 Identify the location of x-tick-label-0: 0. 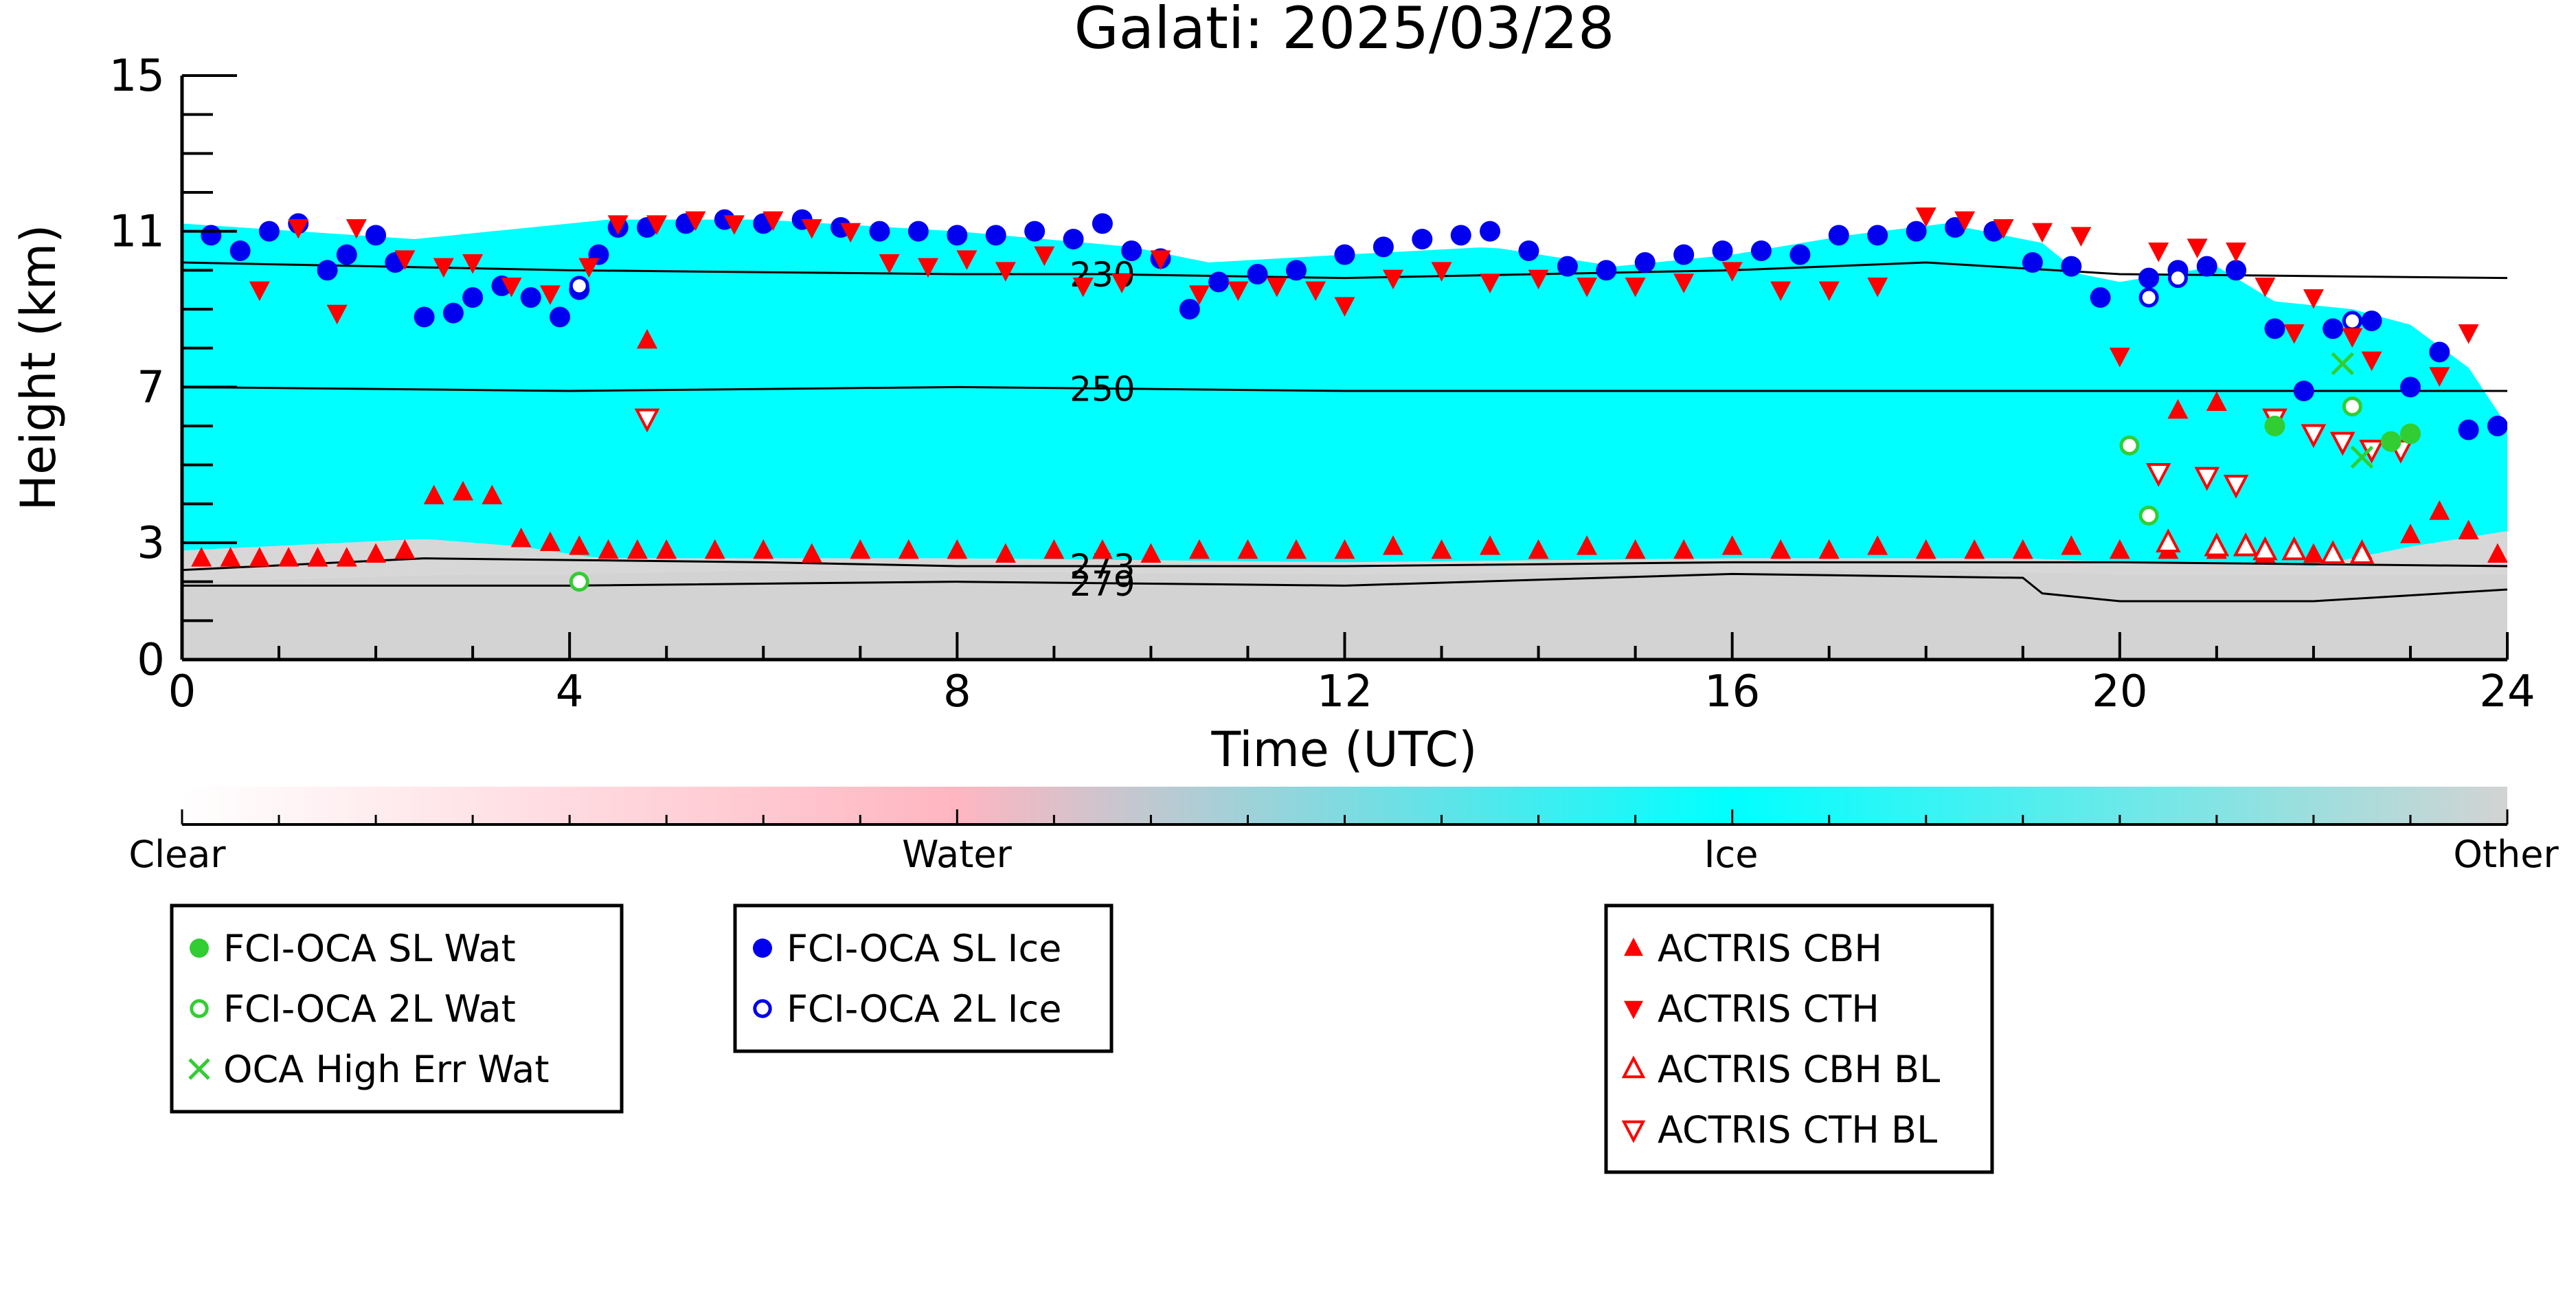
(182, 691).